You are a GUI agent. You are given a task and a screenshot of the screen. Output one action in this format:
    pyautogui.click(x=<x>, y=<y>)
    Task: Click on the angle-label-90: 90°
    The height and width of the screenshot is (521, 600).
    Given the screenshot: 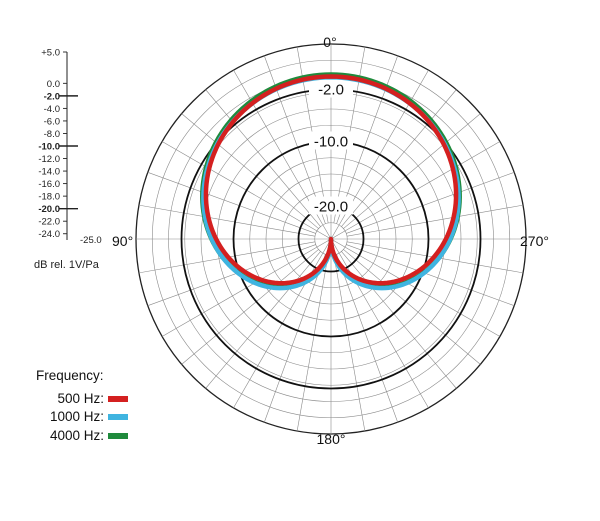 What is the action you would take?
    pyautogui.click(x=122, y=241)
    